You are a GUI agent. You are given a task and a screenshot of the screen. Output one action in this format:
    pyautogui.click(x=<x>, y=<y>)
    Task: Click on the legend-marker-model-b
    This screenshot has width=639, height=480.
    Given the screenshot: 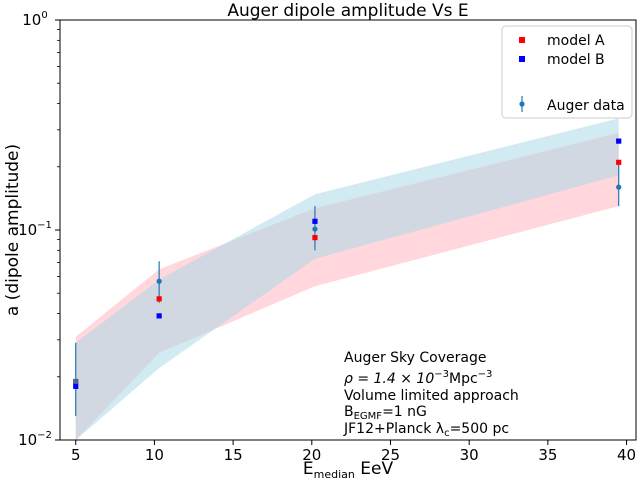 What is the action you would take?
    pyautogui.click(x=522, y=59)
    